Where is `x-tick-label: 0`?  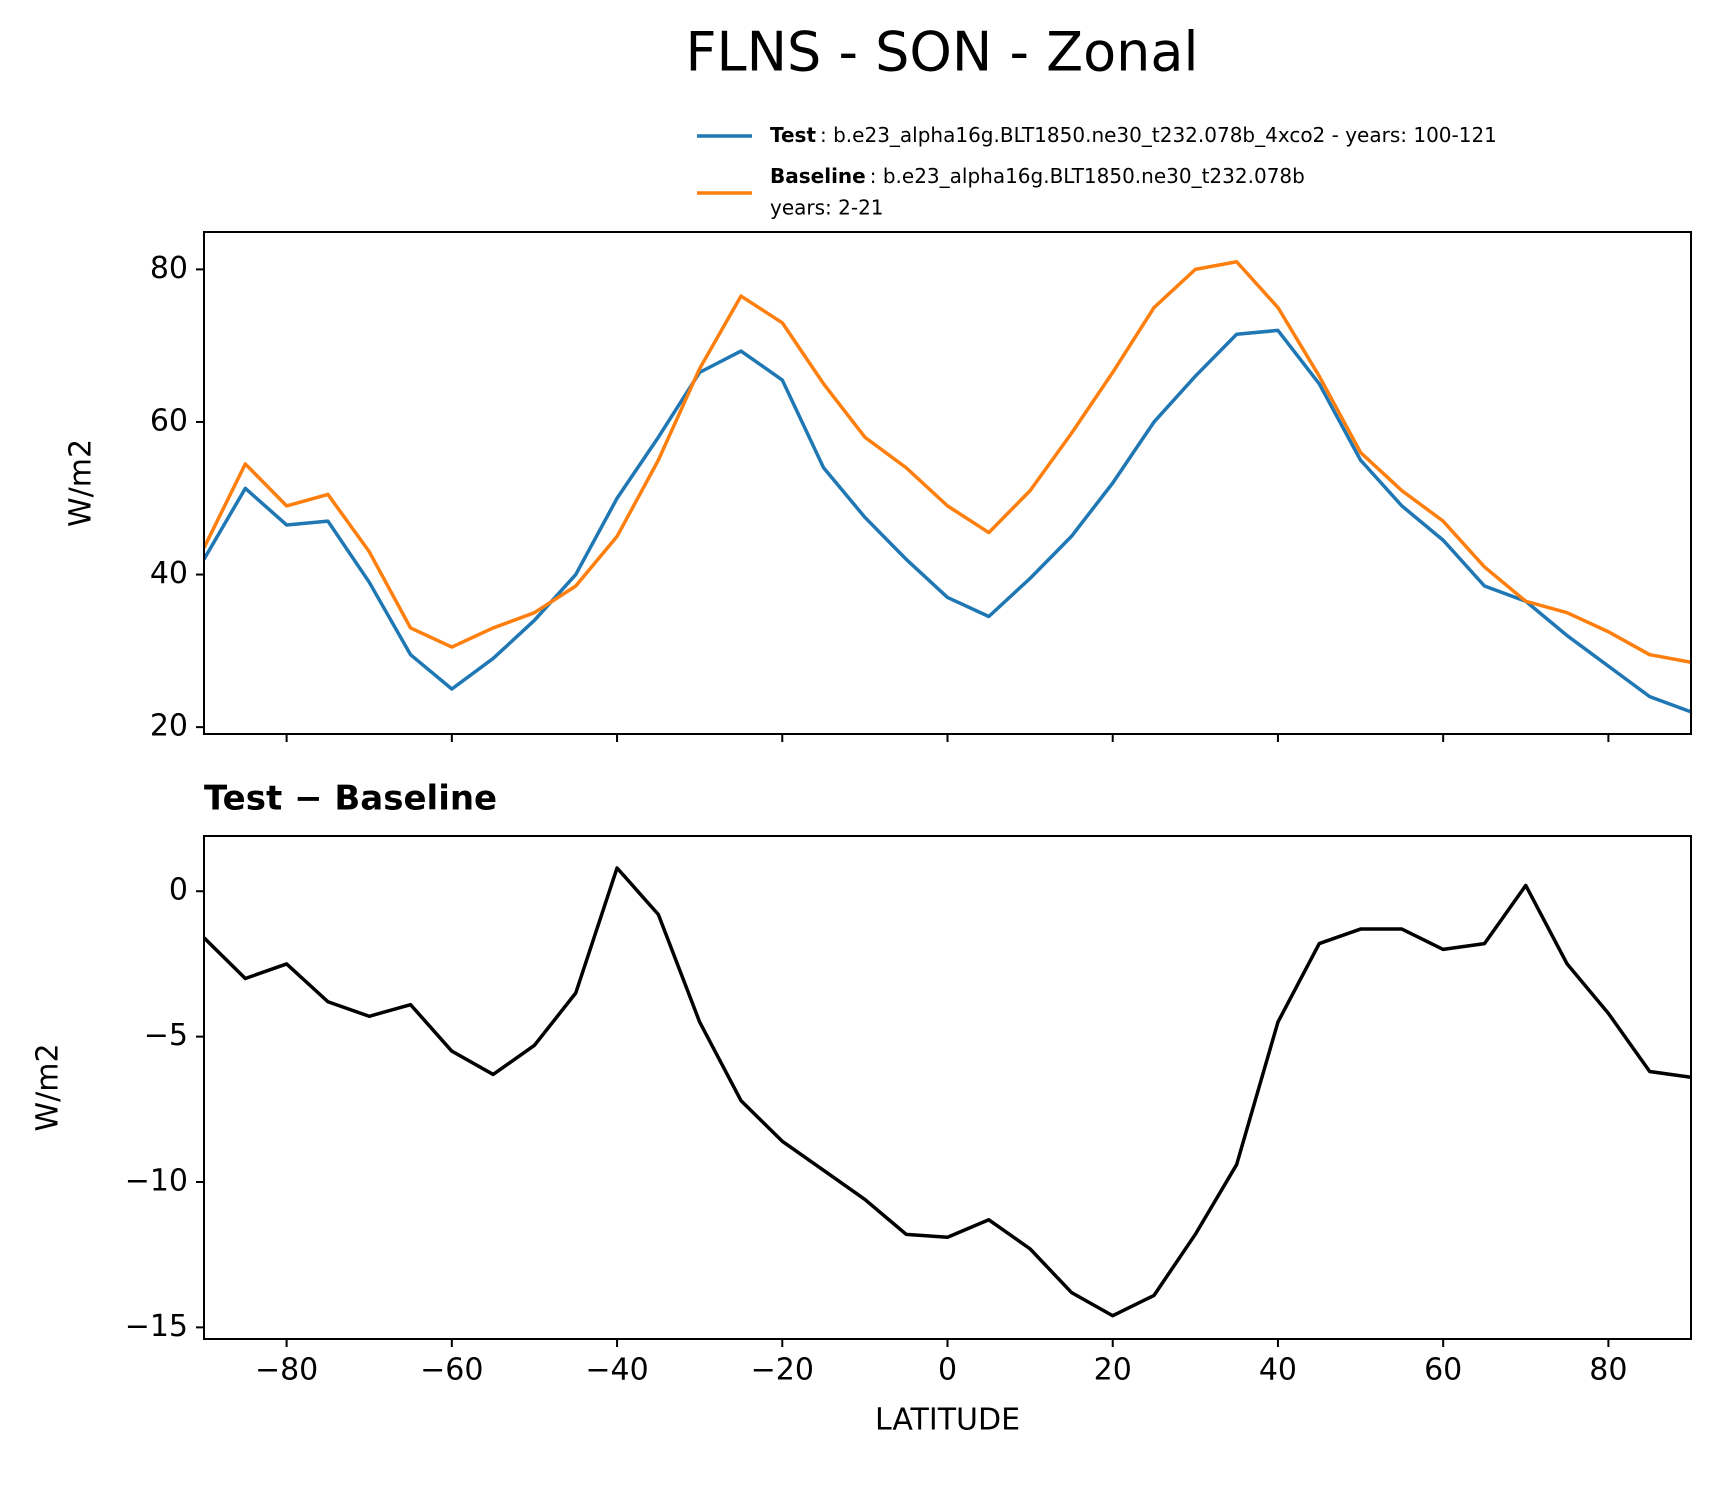 x-tick-label: 0 is located at coordinates (947, 1370).